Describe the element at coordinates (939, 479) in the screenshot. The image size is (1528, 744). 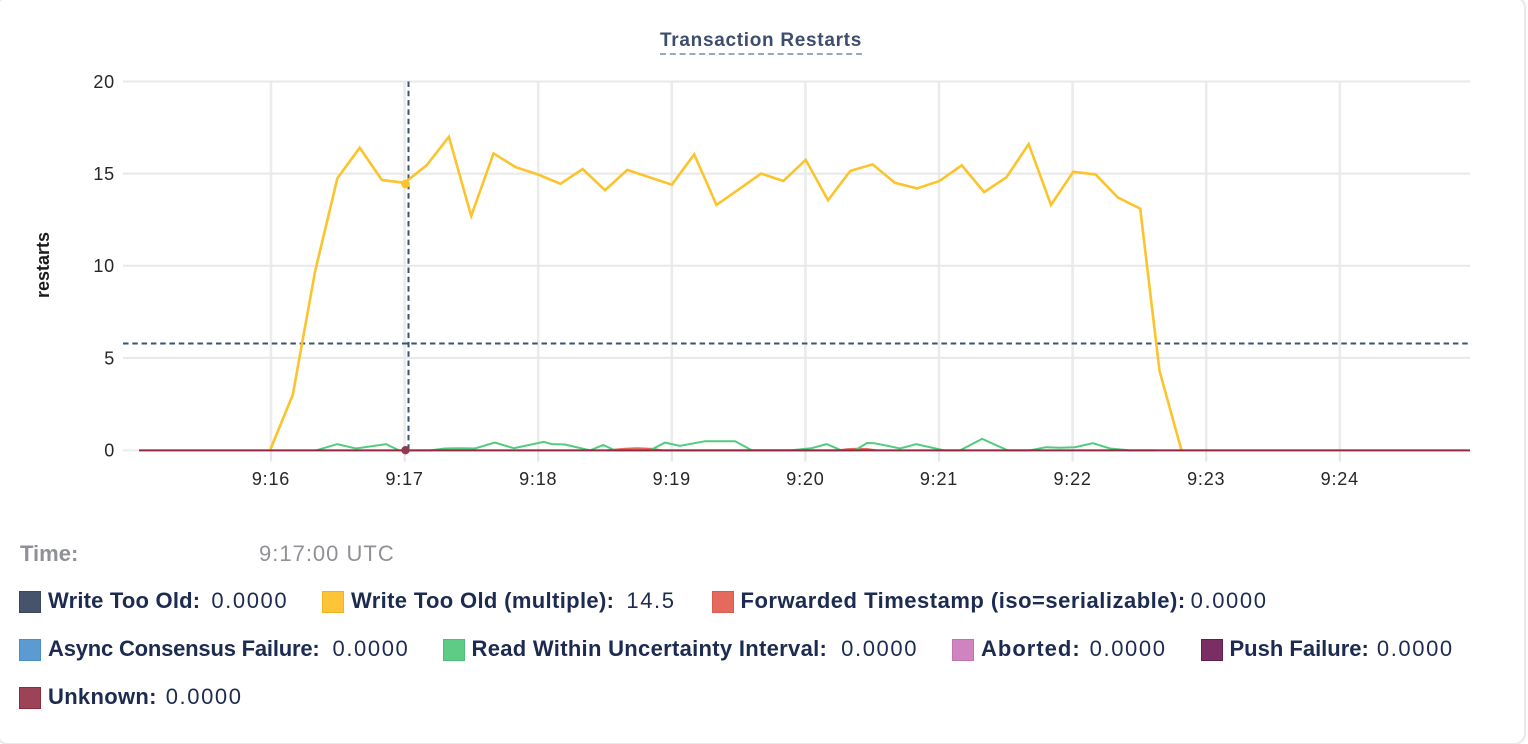
I see `svg-text: 9:21` at that location.